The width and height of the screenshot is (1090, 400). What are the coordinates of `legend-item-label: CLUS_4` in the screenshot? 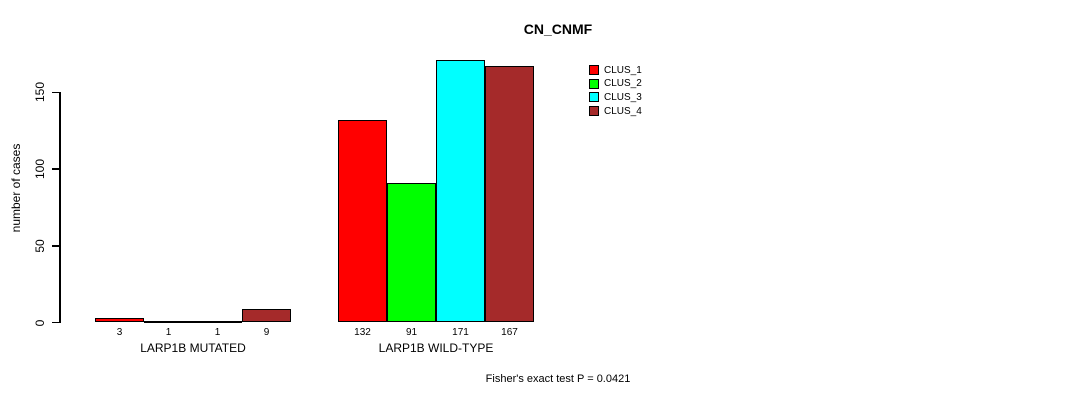 It's located at (623, 111).